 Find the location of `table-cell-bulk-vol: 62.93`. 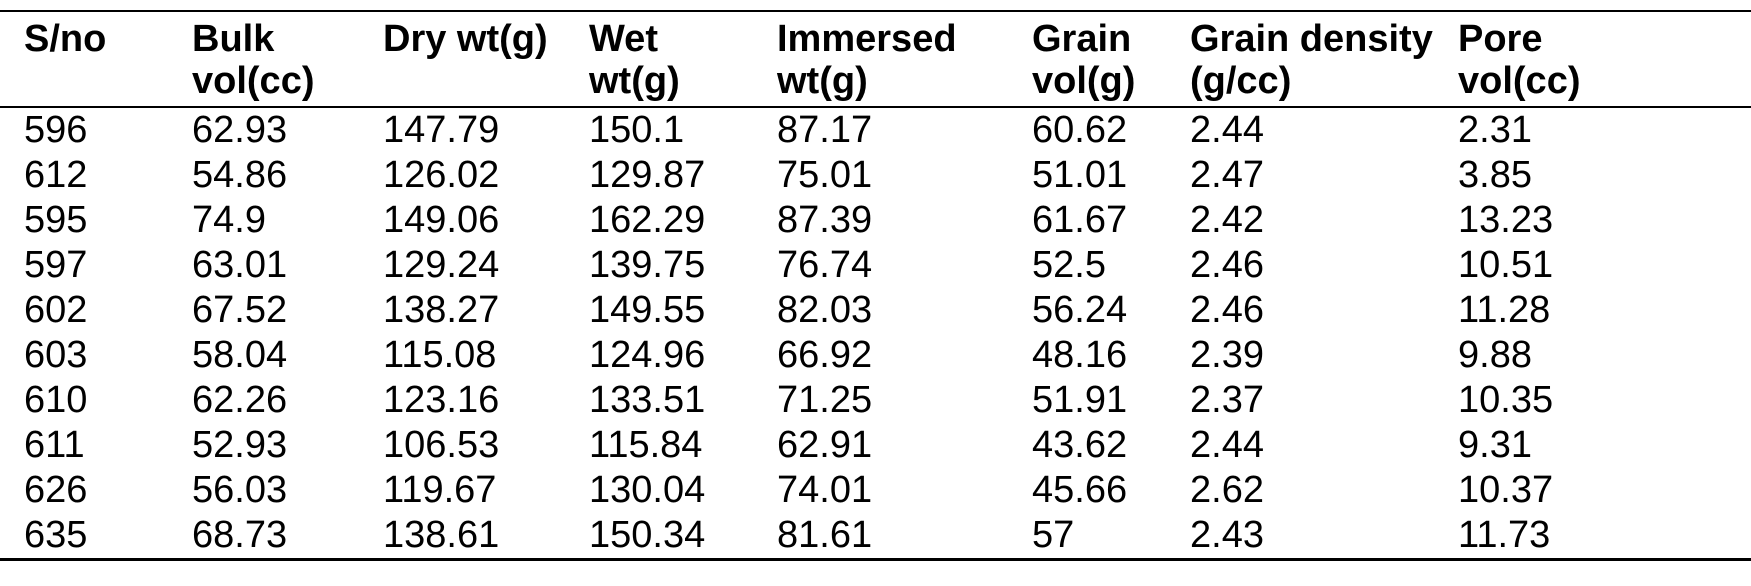

table-cell-bulk-vol: 62.93 is located at coordinates (240, 130).